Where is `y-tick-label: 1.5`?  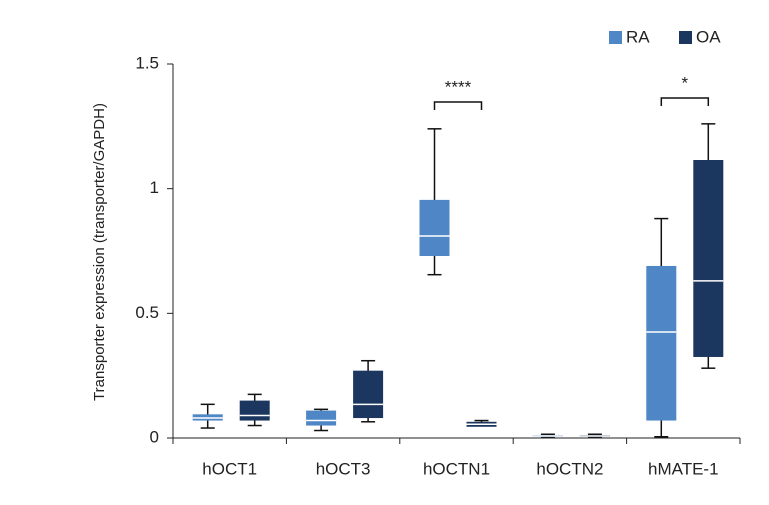 y-tick-label: 1.5 is located at coordinates (147, 62).